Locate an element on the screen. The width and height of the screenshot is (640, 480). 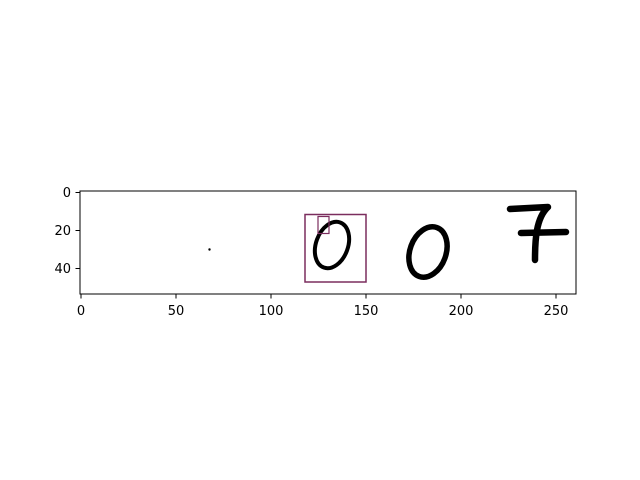
noise-speck is located at coordinates (209, 249).